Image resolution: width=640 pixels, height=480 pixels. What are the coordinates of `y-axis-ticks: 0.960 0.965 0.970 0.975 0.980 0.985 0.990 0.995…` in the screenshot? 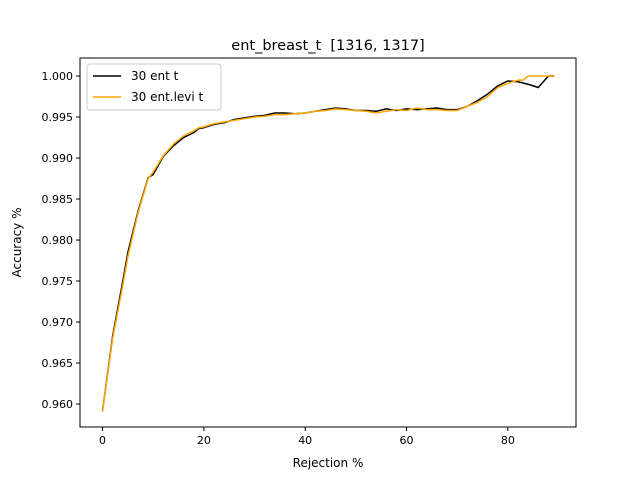 It's located at (61, 240).